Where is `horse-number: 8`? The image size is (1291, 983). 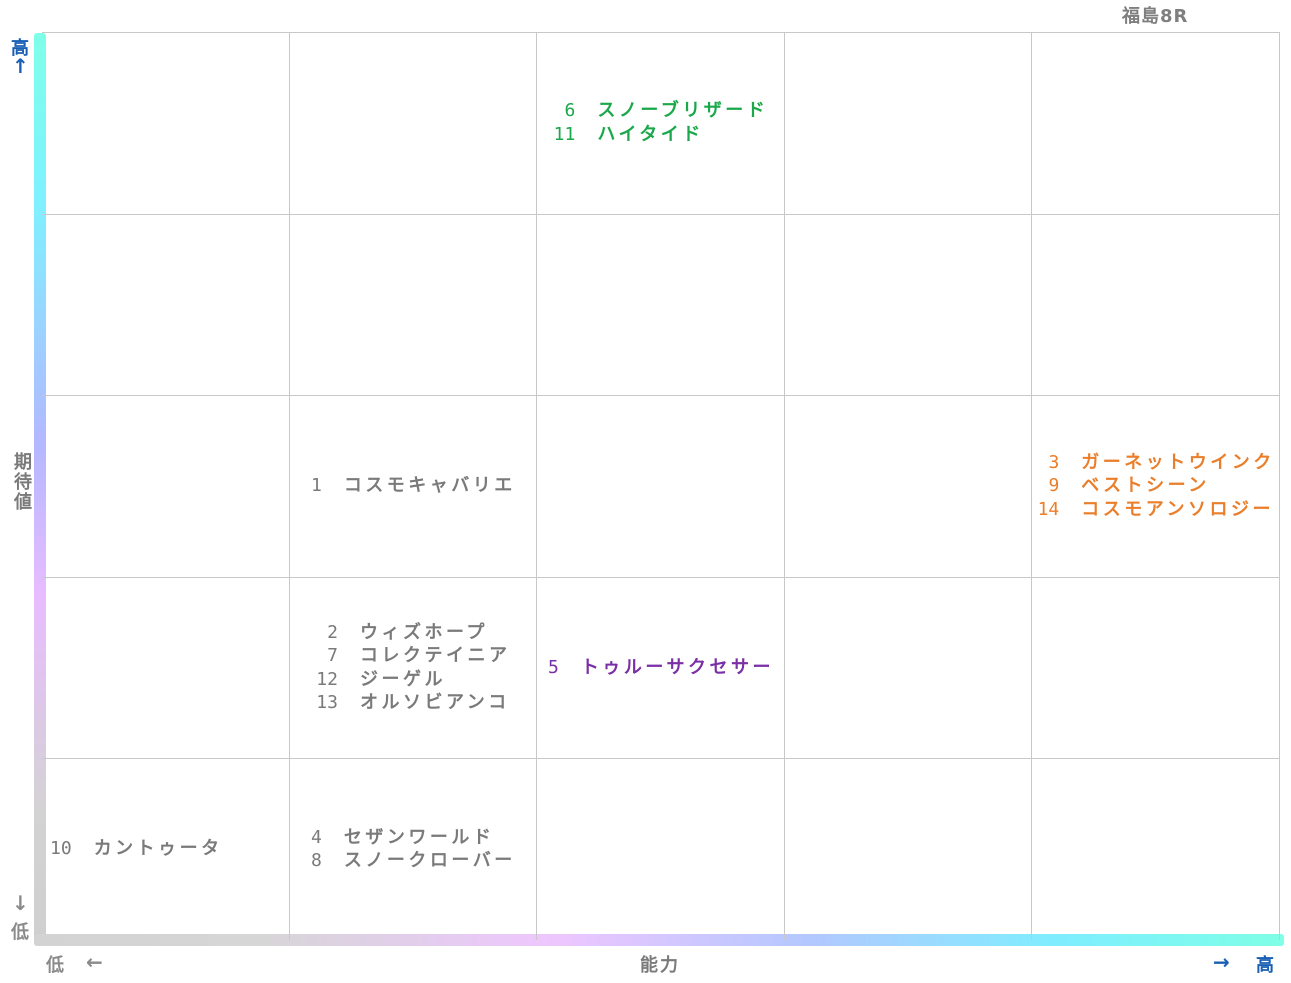 horse-number: 8 is located at coordinates (316, 861).